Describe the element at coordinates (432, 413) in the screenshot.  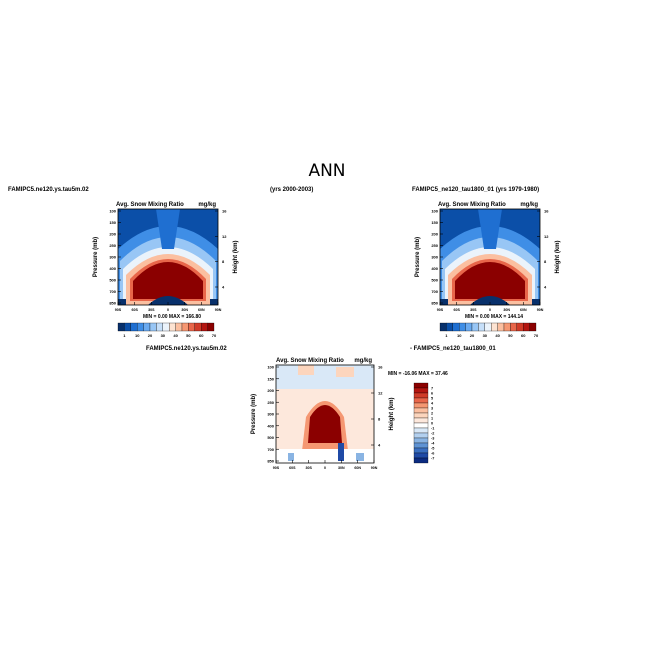
I see `colorbar-label: 2` at that location.